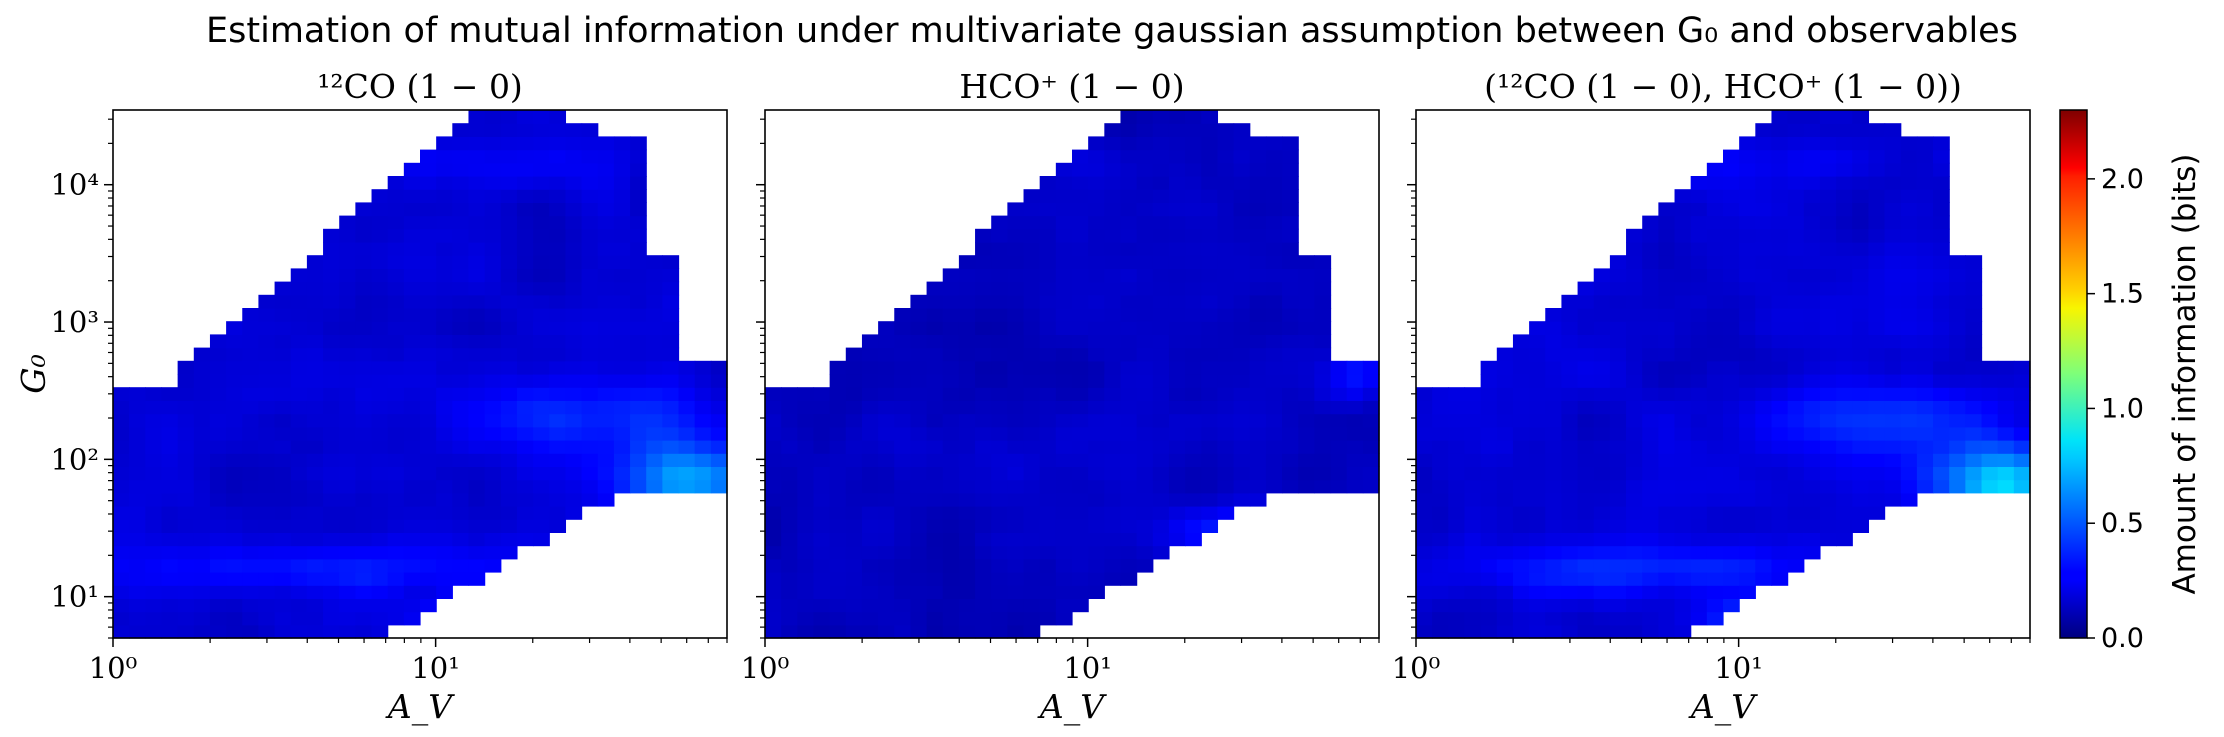 This screenshot has height=737, width=2224. I want to click on y-tick-label: 10², so click(74, 459).